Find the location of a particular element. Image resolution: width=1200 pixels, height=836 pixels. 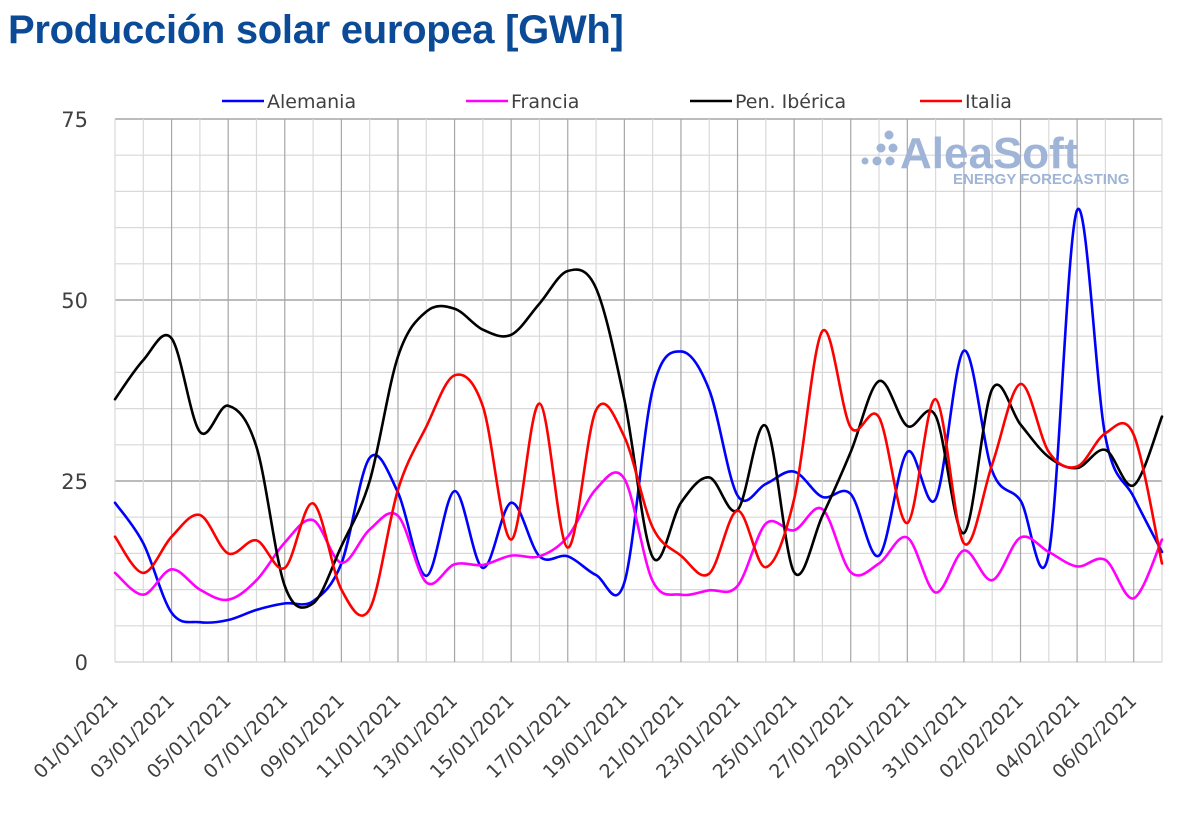

watermark-brand: AleaSoft is located at coordinates (989, 153).